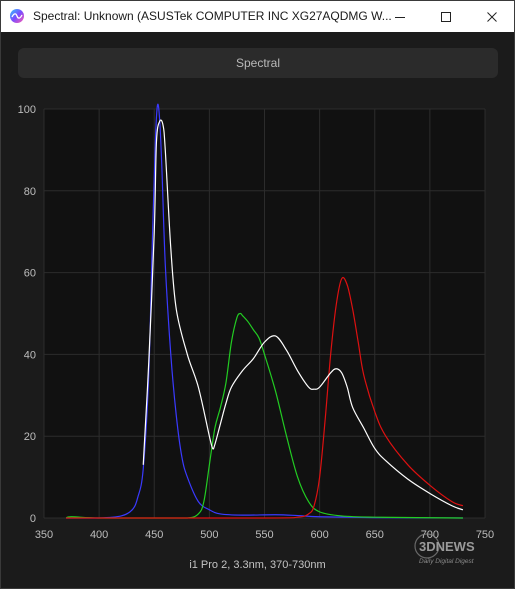 This screenshot has height=589, width=515. I want to click on watermark-logo: 3DNEWS Daily Digital Digest, so click(444, 549).